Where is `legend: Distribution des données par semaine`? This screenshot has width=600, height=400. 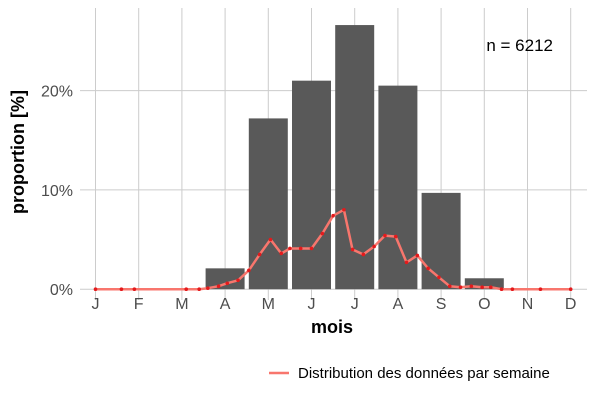
legend: Distribution des données par semaine is located at coordinates (409, 373).